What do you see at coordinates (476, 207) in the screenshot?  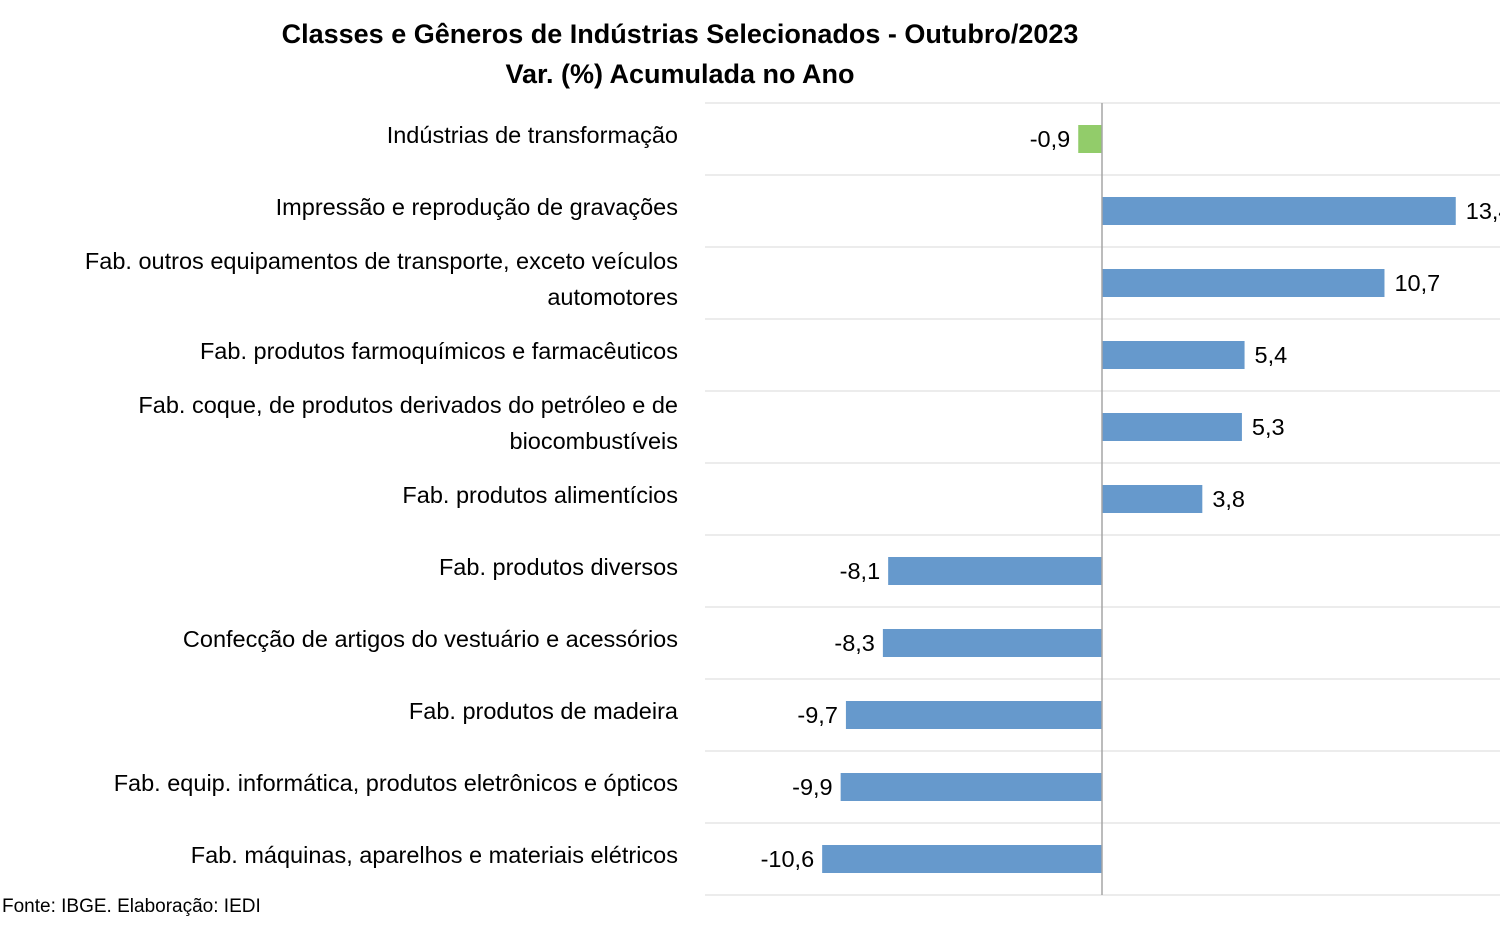 I see `category-label: Impressão e reprodução de gravações` at bounding box center [476, 207].